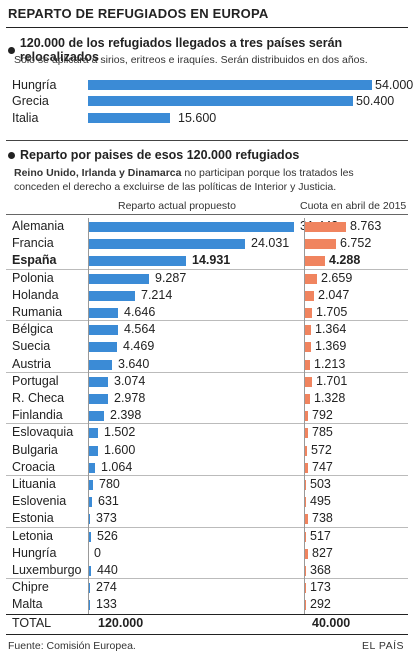  Describe the element at coordinates (270, 243) in the screenshot. I see `bar-value: 24.031` at that location.